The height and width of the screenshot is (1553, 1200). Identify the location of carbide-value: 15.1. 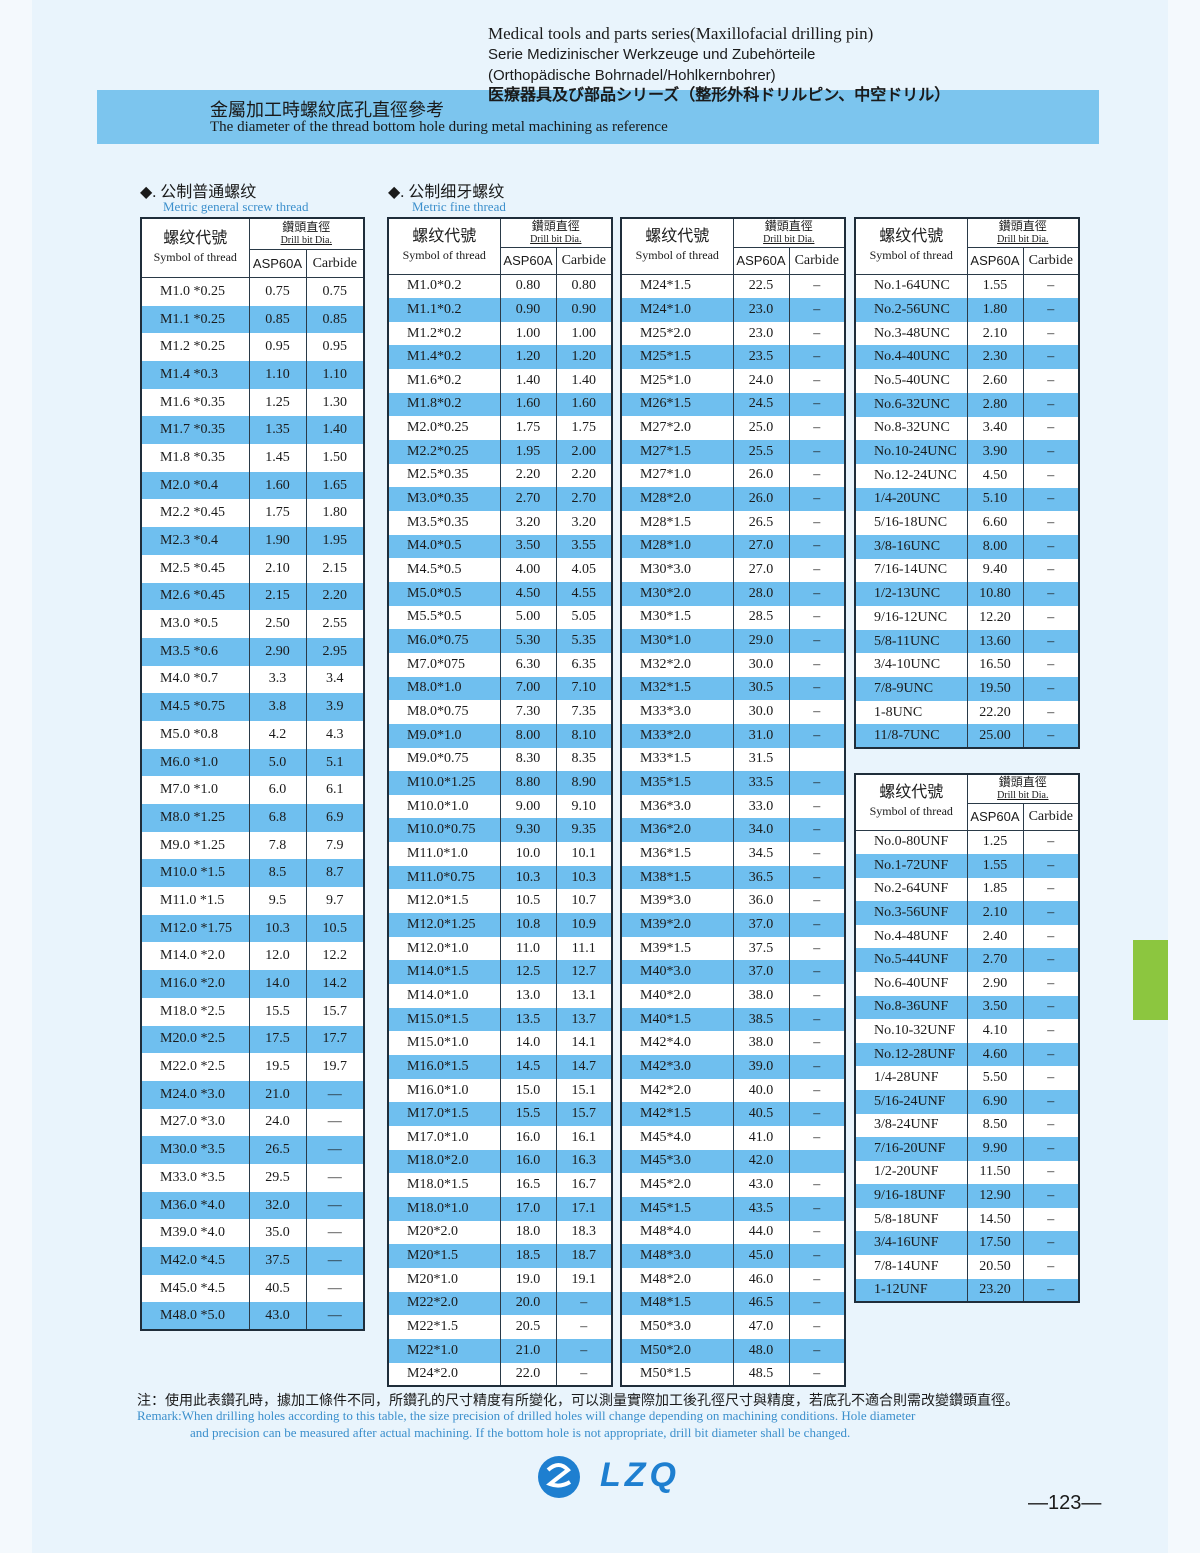
(584, 1090).